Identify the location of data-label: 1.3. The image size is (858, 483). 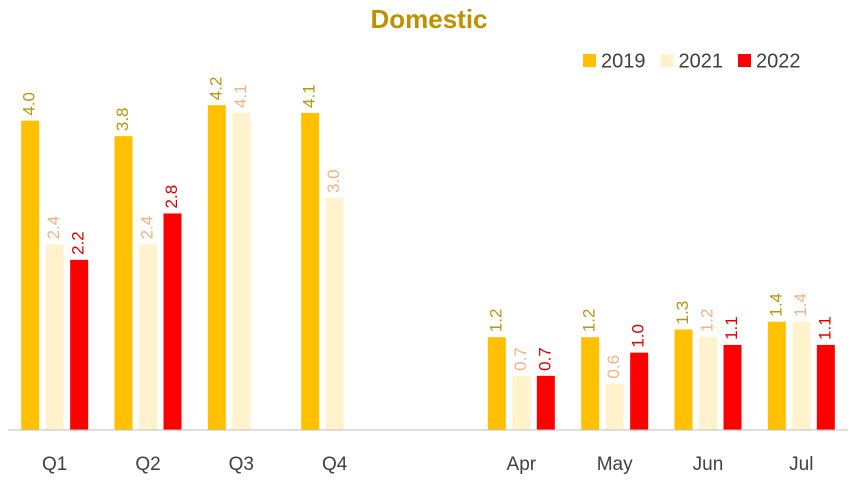
(682, 313).